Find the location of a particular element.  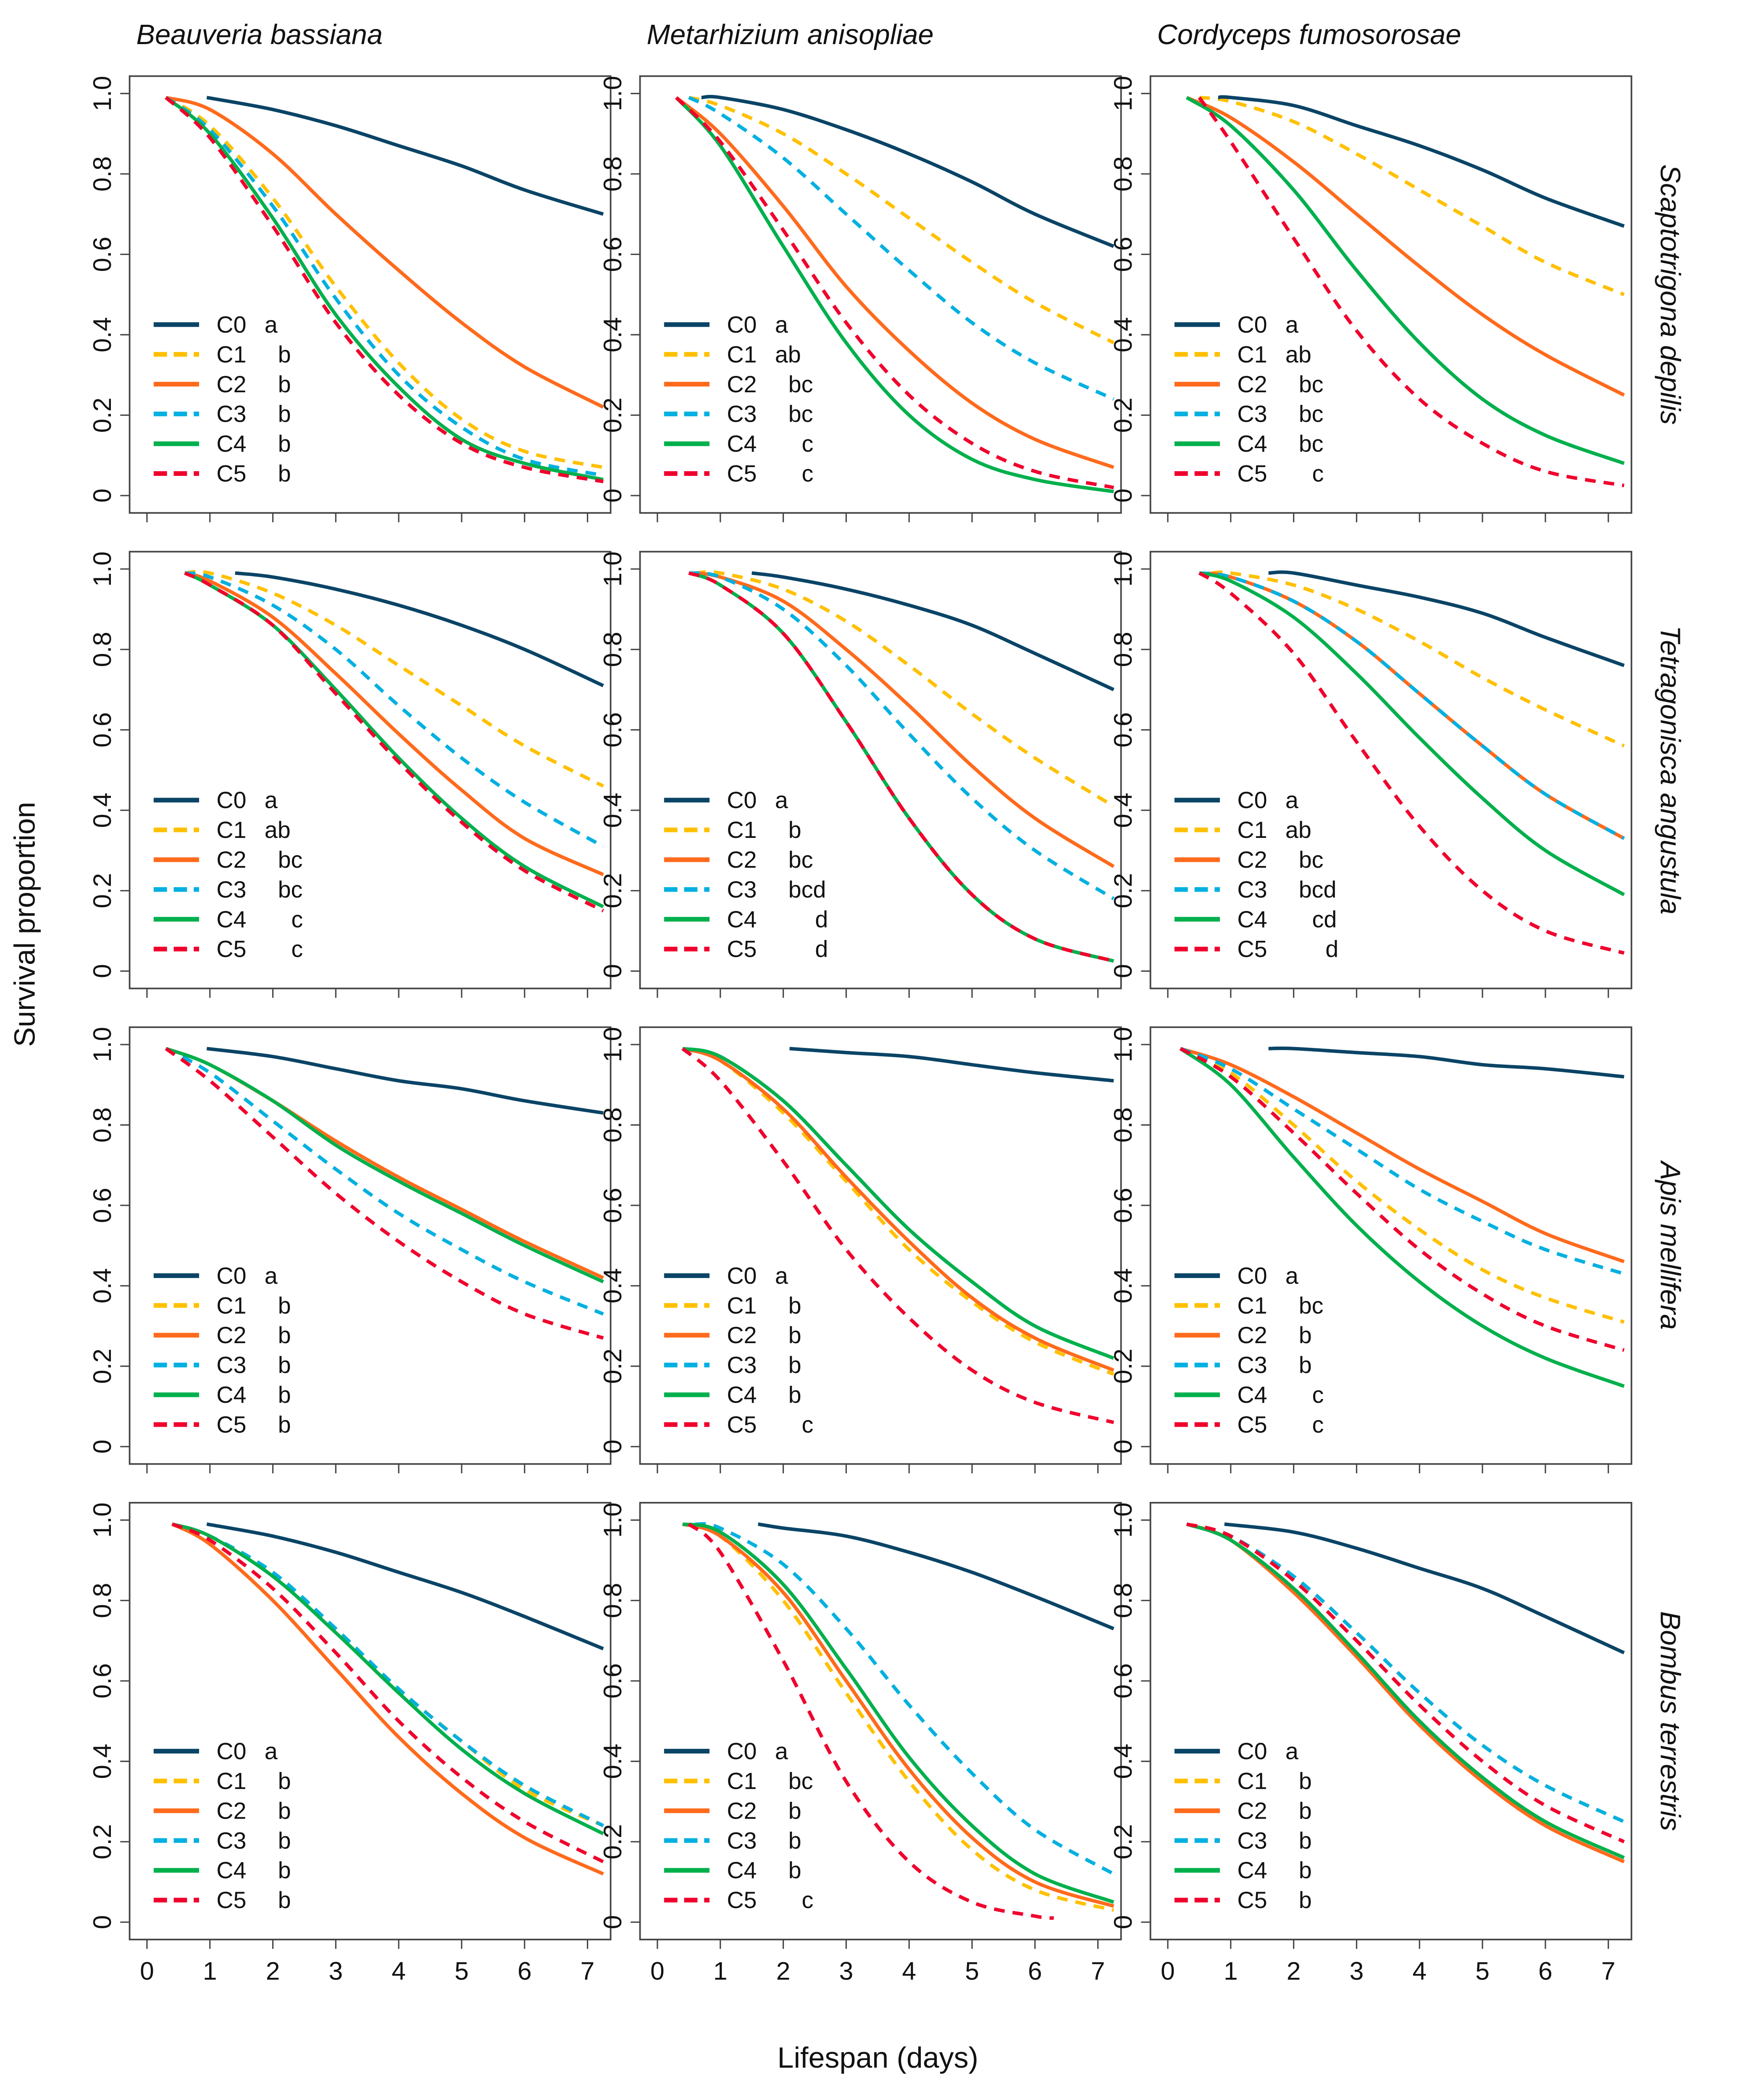

row-title: Scaptotrigona depilis is located at coordinates (1670, 294).